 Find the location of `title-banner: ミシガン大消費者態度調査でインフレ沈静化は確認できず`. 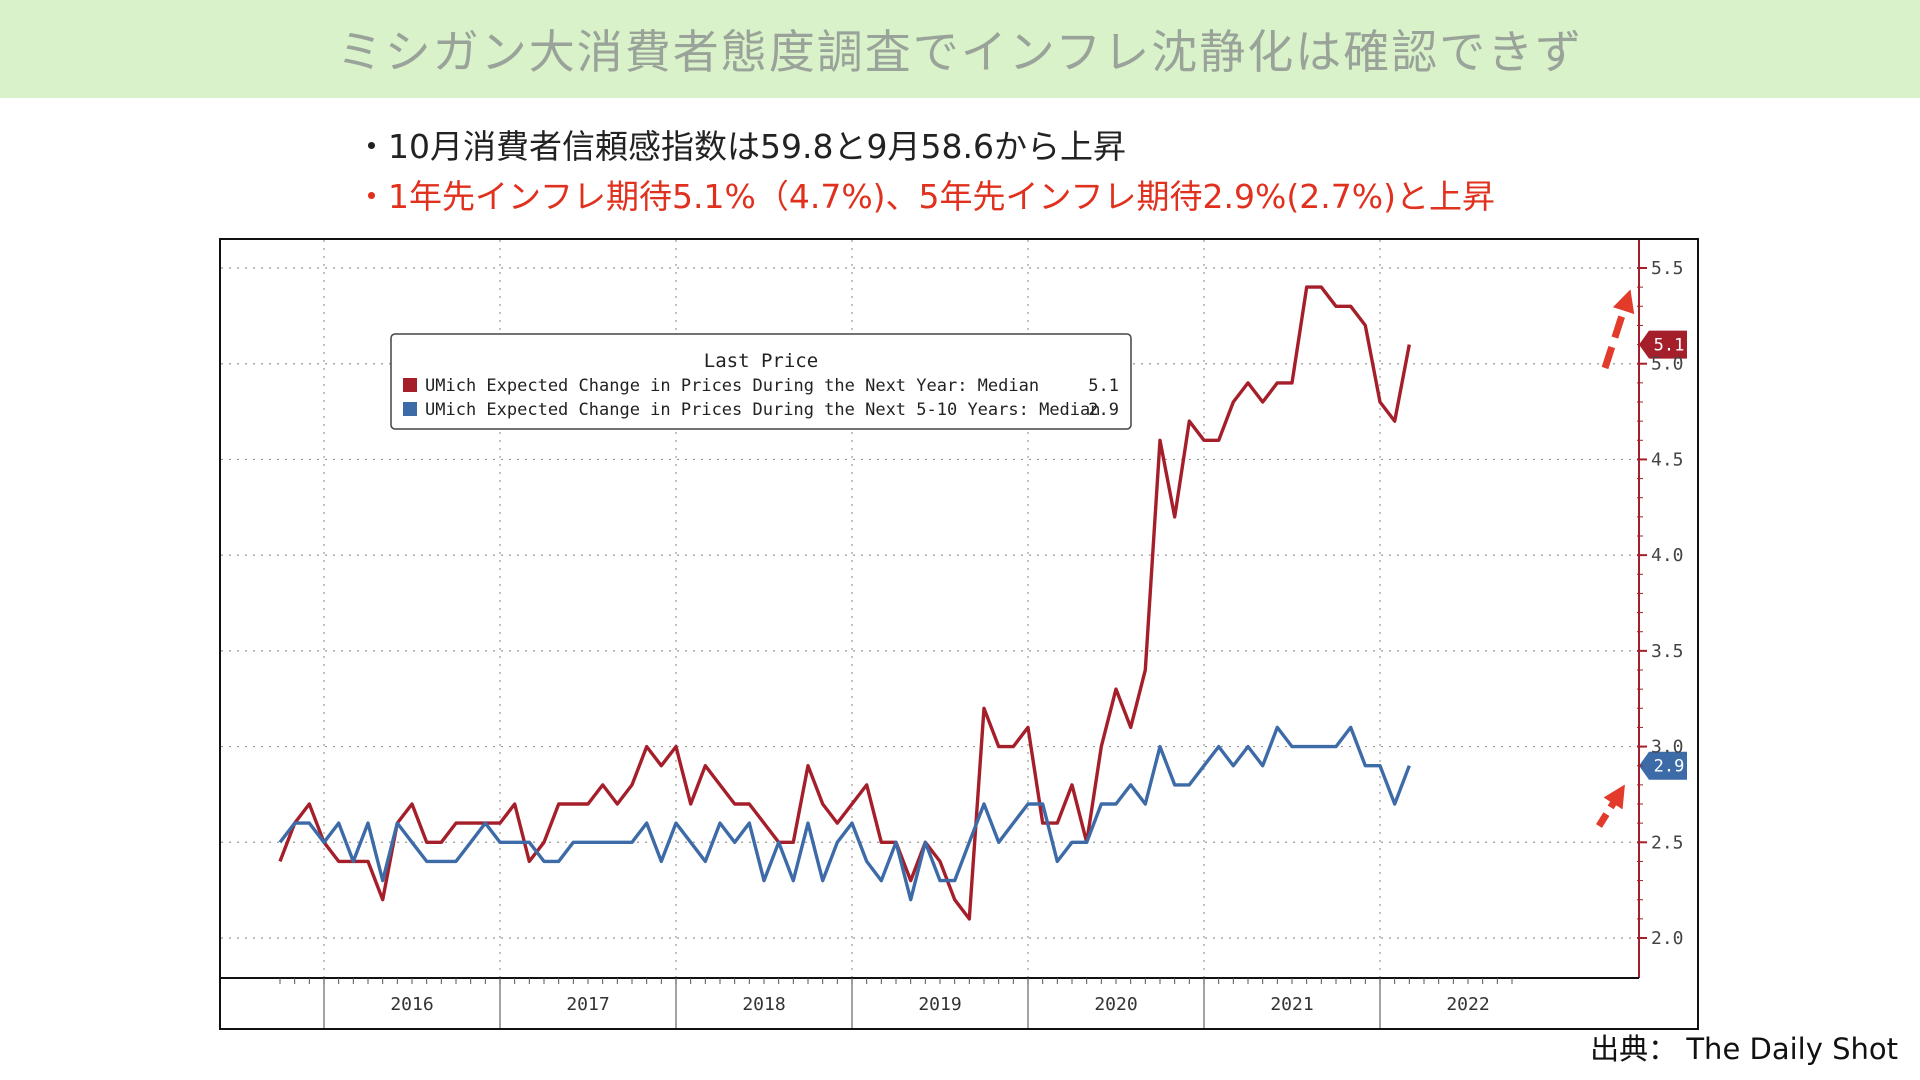

title-banner: ミシガン大消費者態度調査でインフレ沈静化は確認できず is located at coordinates (960, 49).